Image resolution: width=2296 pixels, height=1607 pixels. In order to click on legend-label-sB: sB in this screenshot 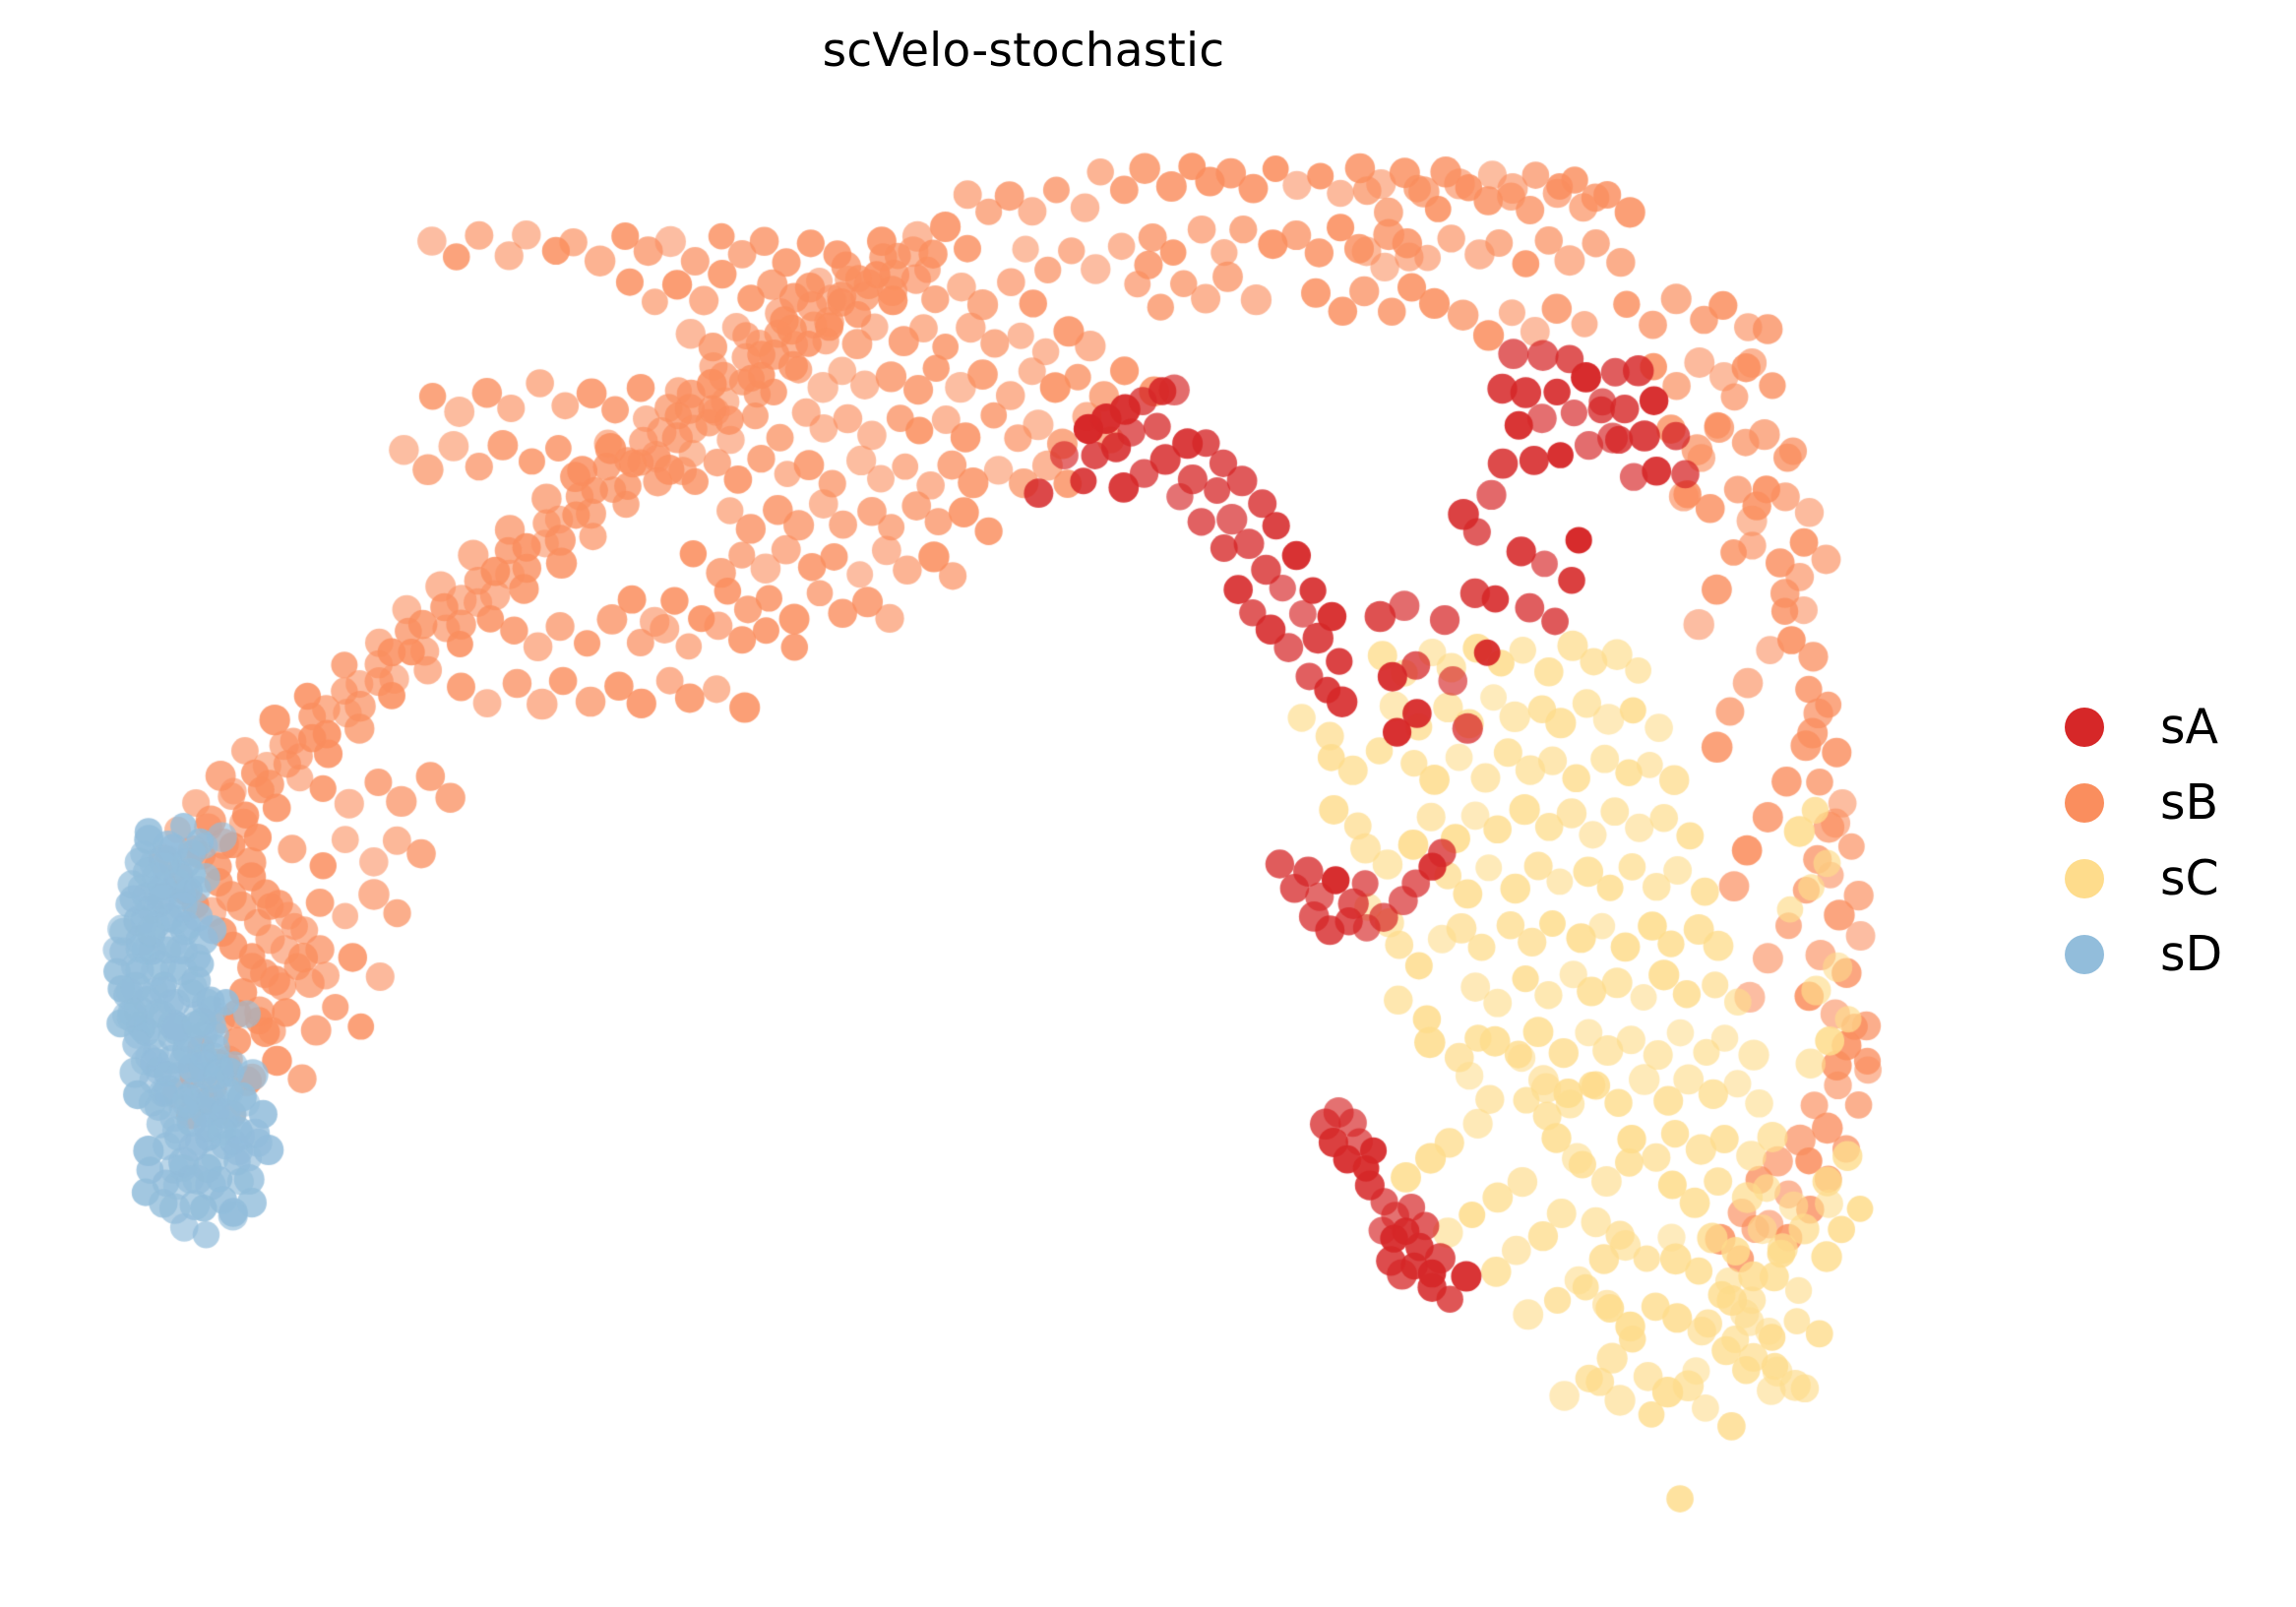, I will do `click(2190, 802)`.